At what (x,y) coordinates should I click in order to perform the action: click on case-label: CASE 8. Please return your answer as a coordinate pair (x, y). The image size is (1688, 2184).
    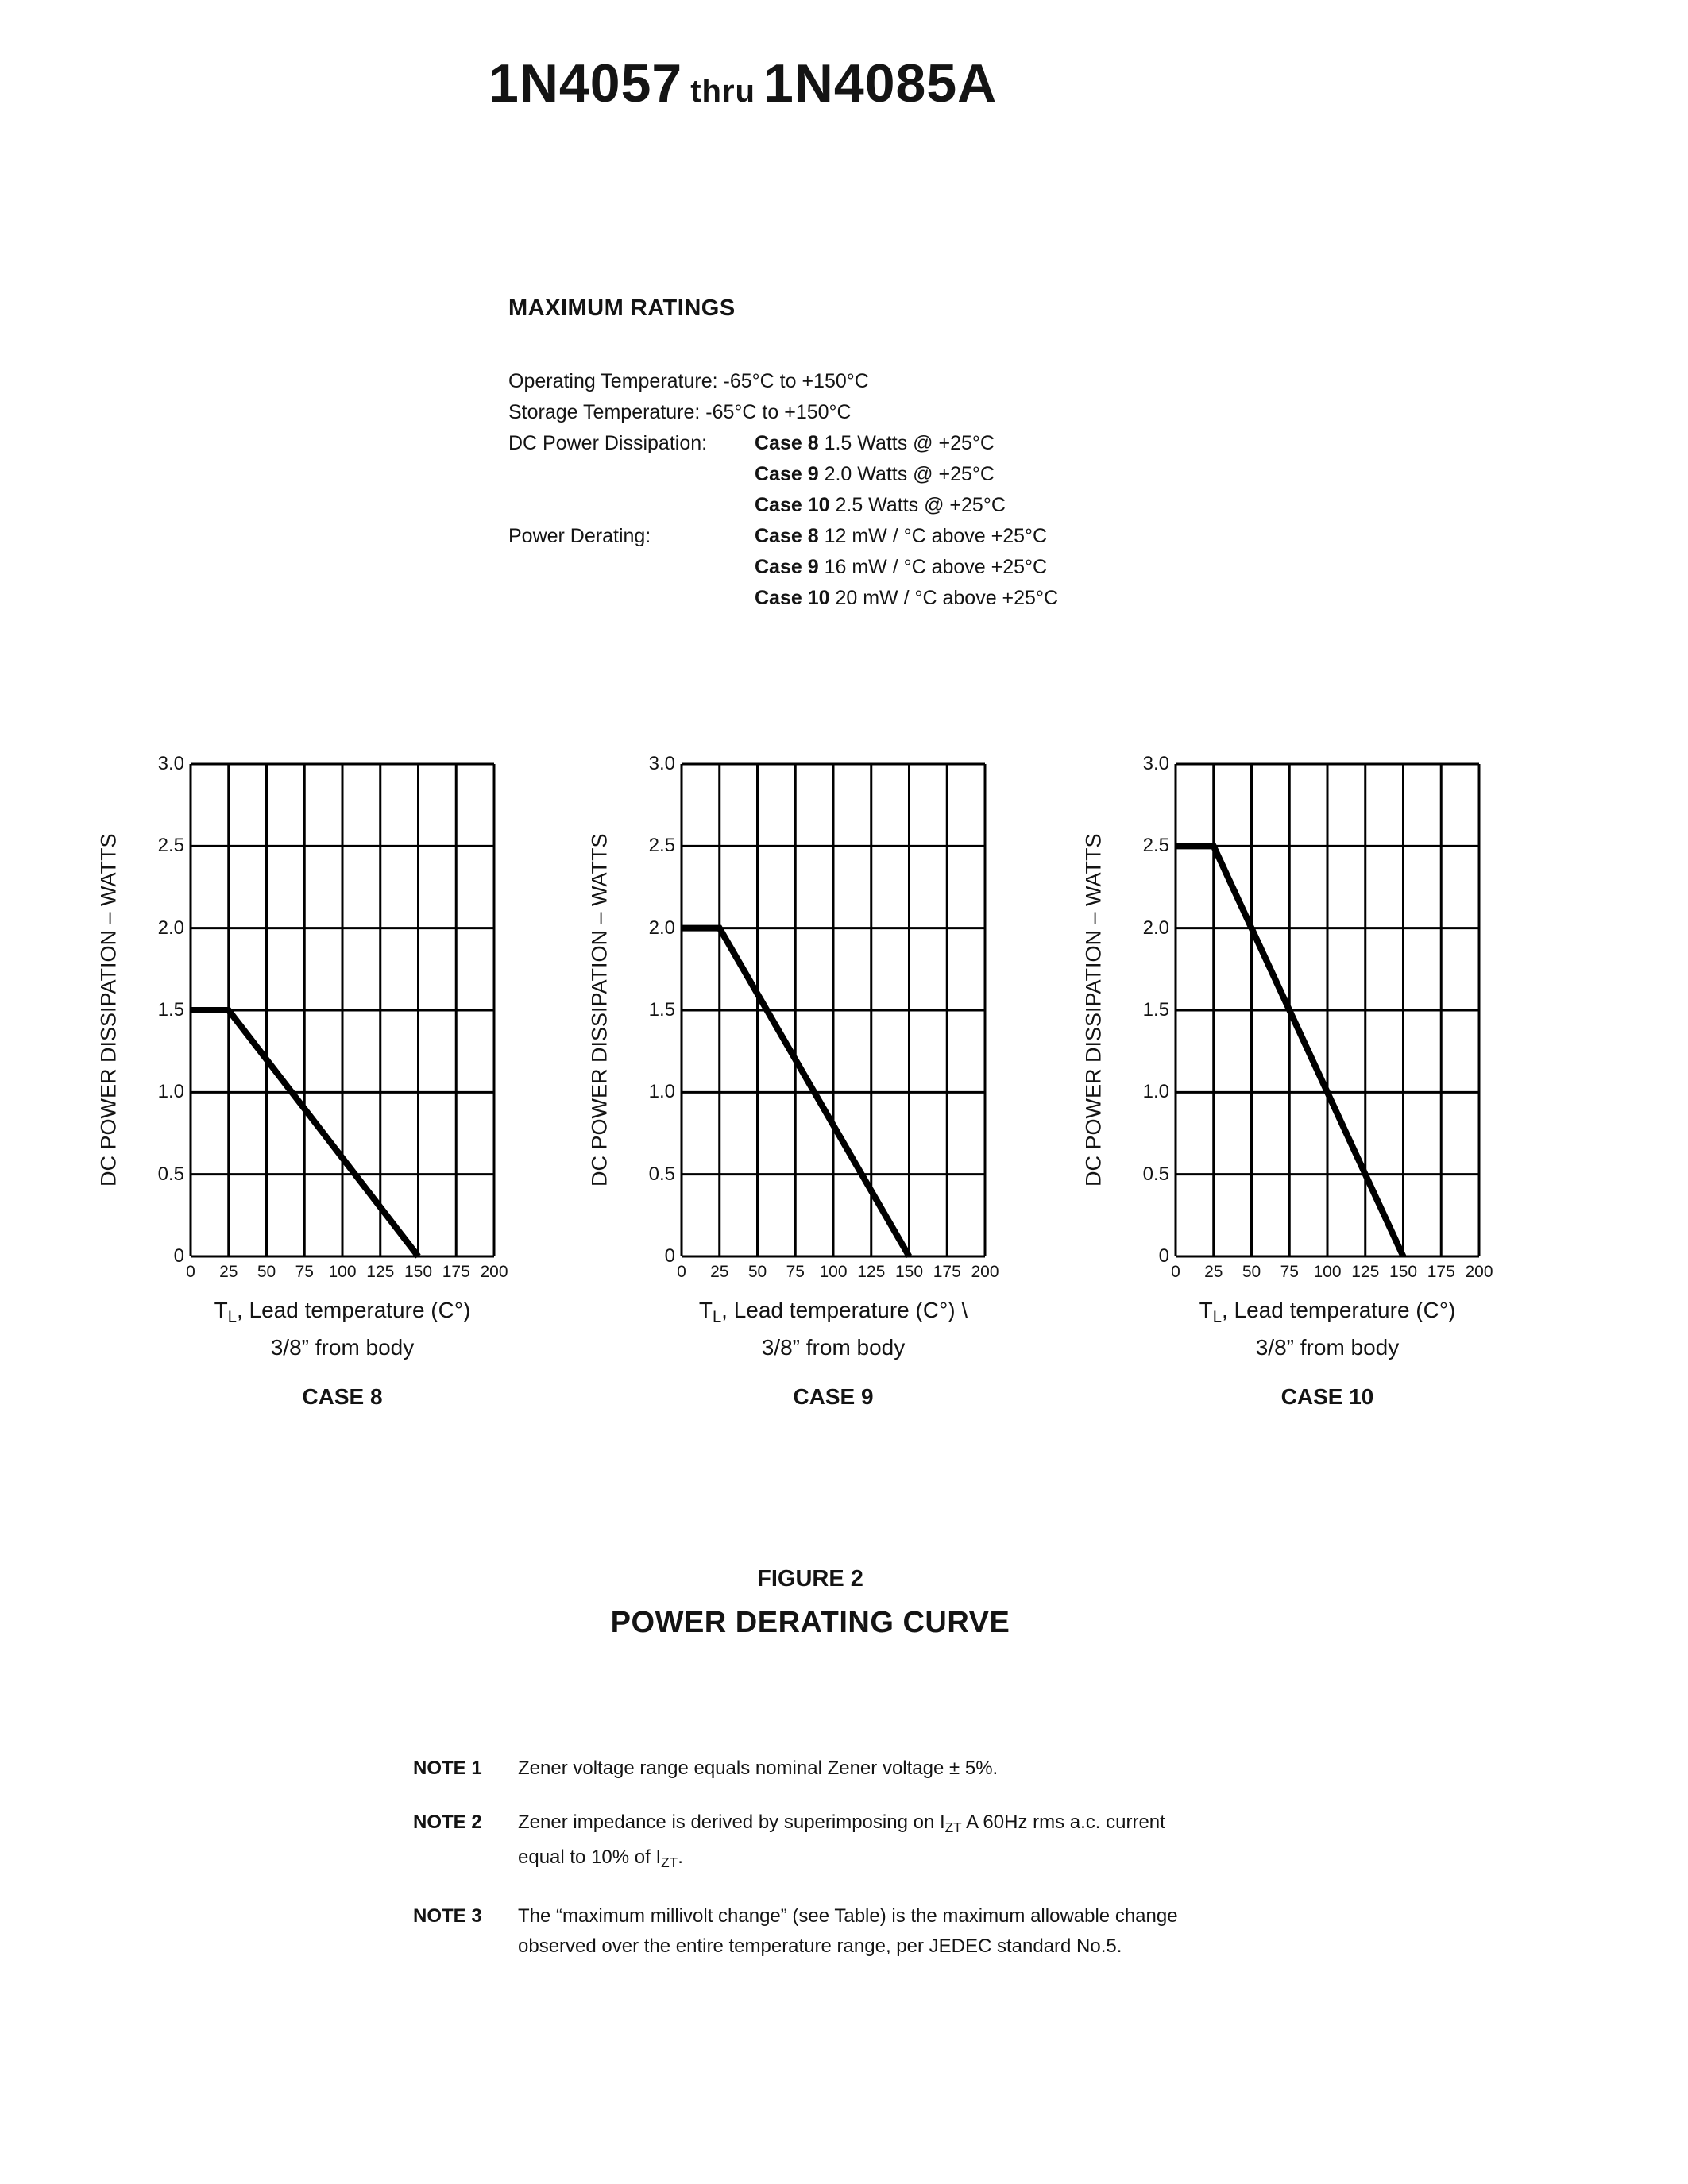
    Looking at the image, I should click on (342, 1396).